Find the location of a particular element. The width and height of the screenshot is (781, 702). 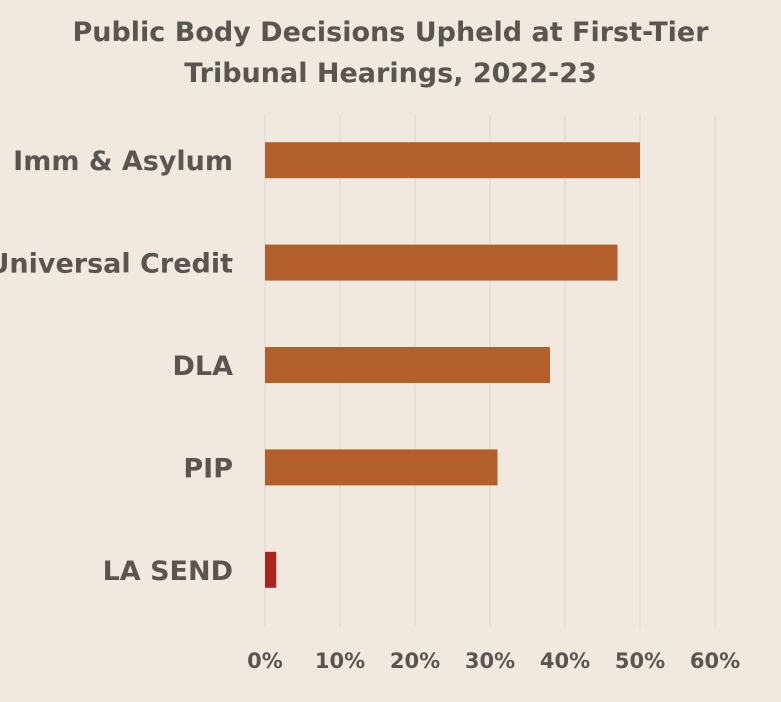

x-tick-label: 20% is located at coordinates (415, 661).